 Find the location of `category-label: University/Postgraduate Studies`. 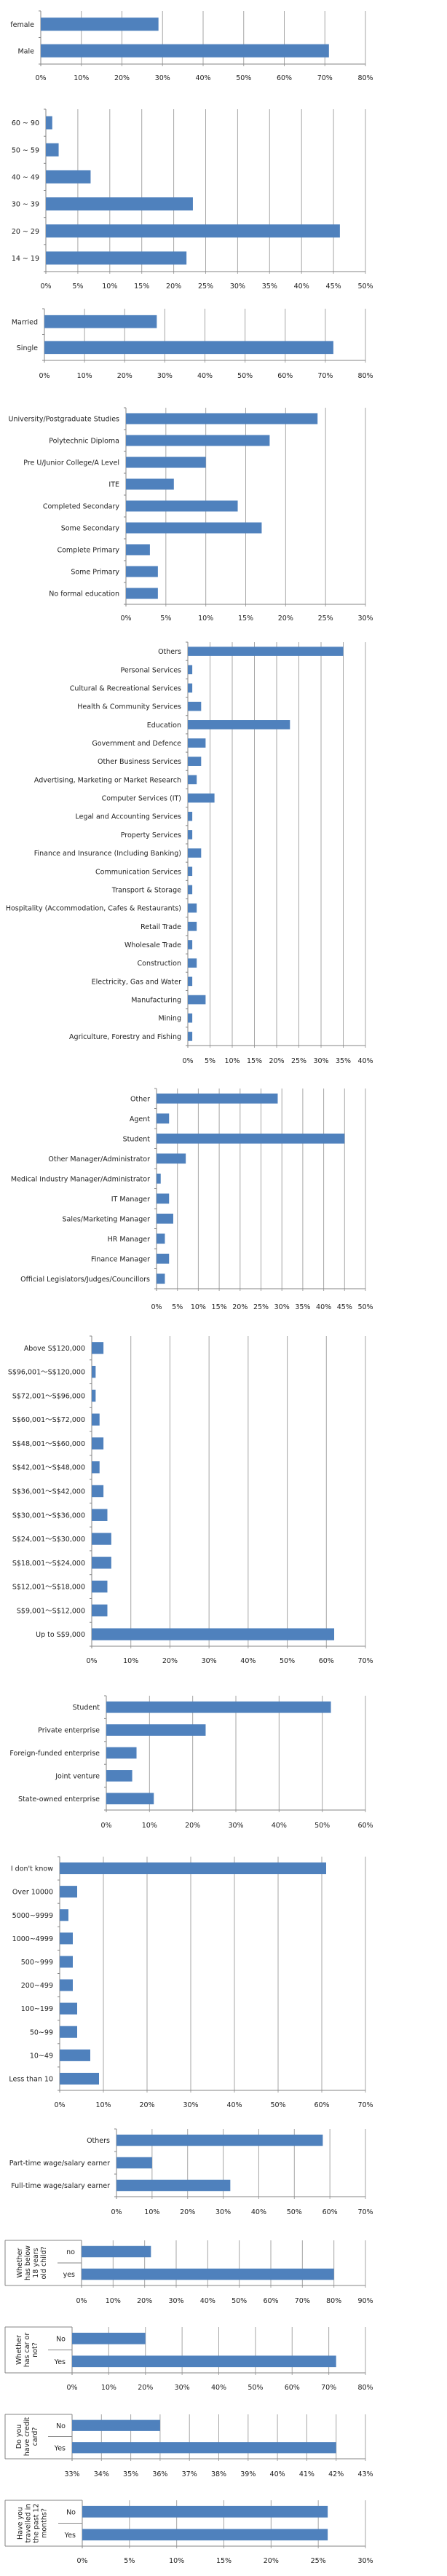

category-label: University/Postgraduate Studies is located at coordinates (64, 420).